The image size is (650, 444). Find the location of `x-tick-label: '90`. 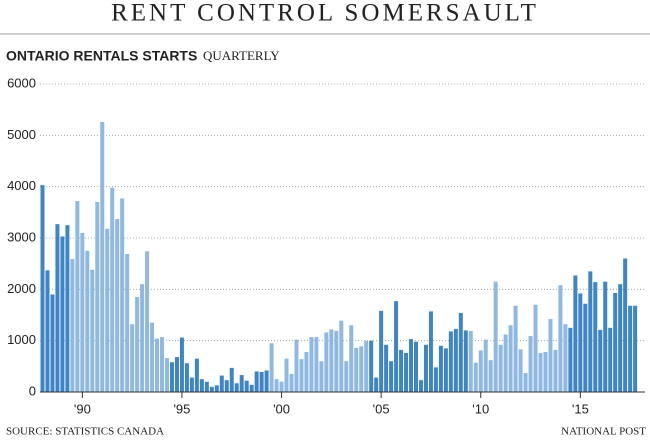

x-tick-label: '90 is located at coordinates (82, 408).